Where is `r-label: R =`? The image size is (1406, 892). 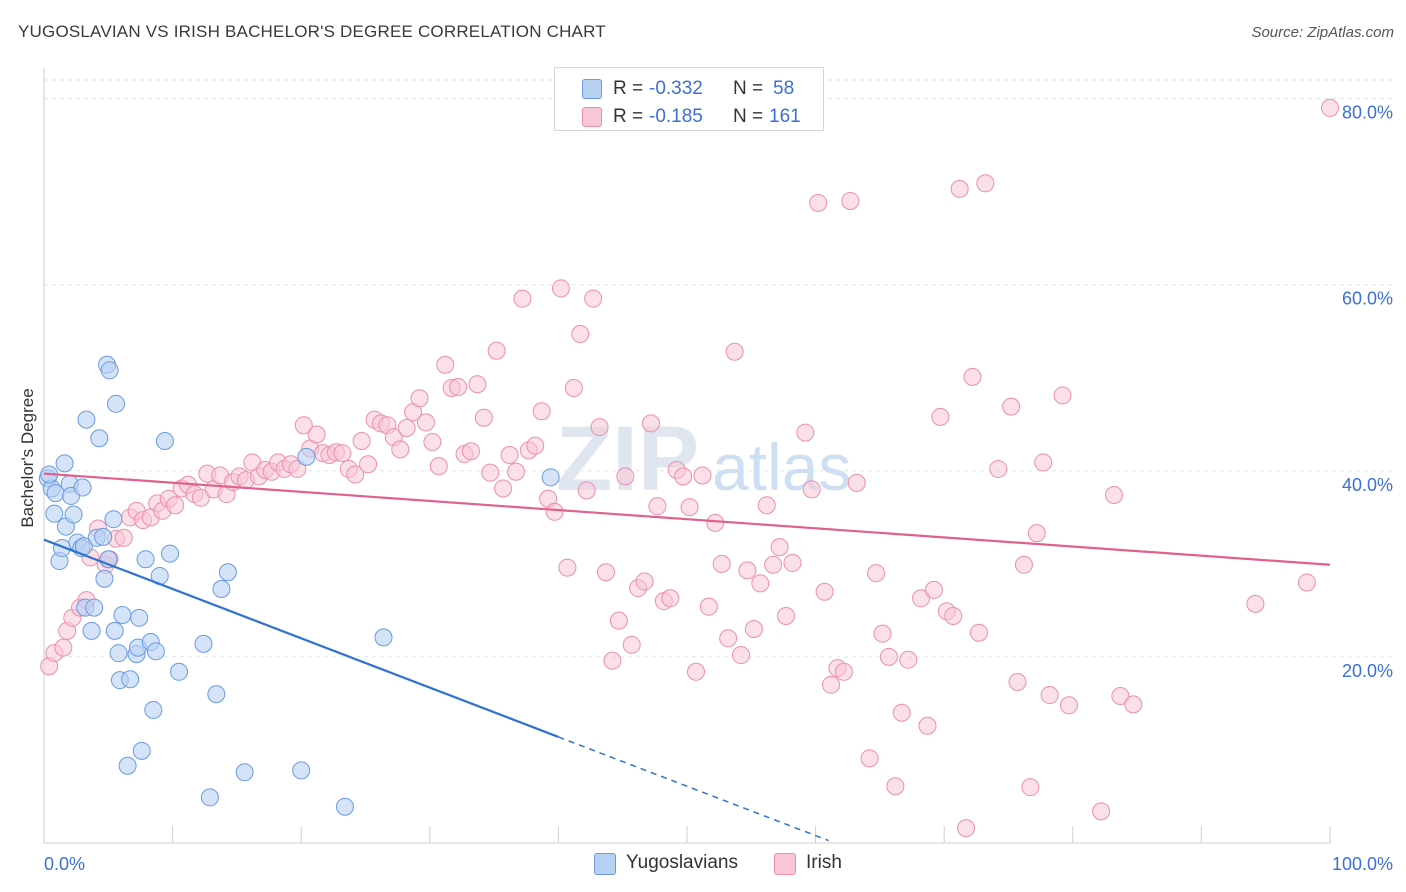 r-label: R = is located at coordinates (628, 88).